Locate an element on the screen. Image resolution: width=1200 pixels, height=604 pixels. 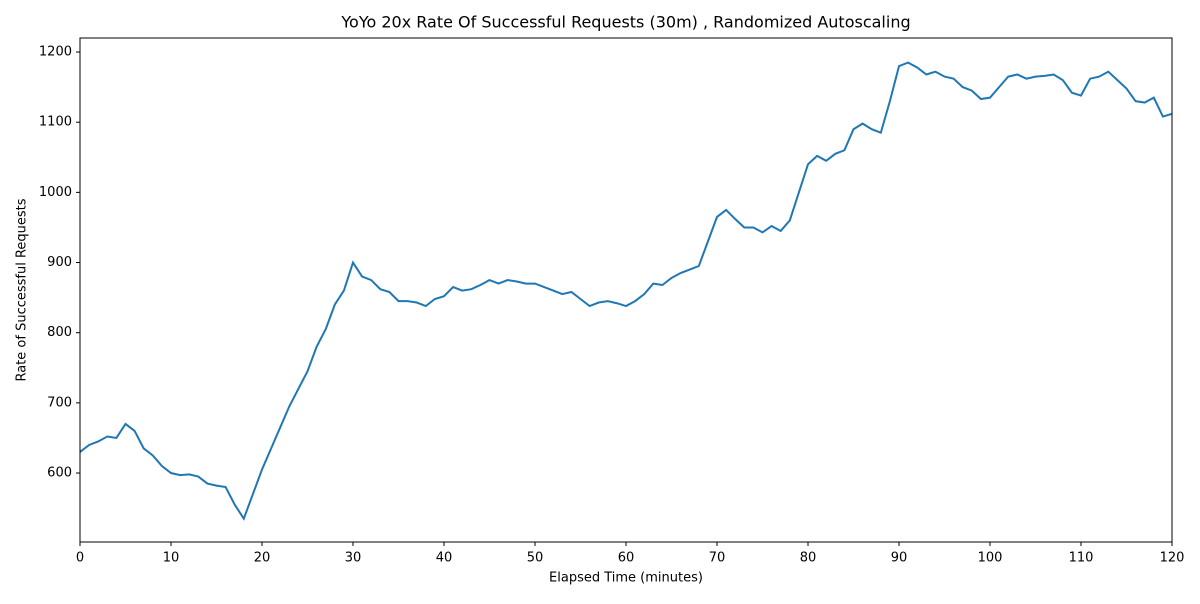
x-tick-label: 60 is located at coordinates (626, 558).